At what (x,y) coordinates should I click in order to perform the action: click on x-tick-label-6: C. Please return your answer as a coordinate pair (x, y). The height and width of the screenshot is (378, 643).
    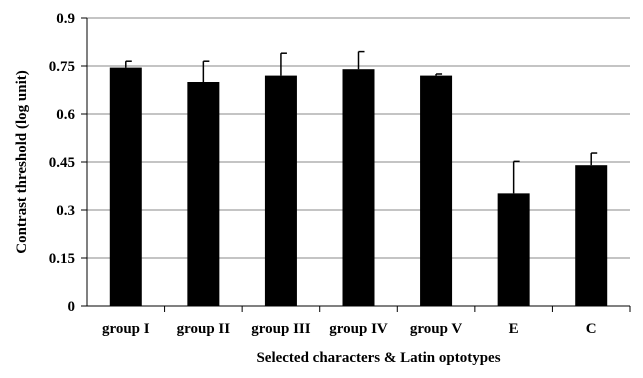
    Looking at the image, I should click on (591, 329).